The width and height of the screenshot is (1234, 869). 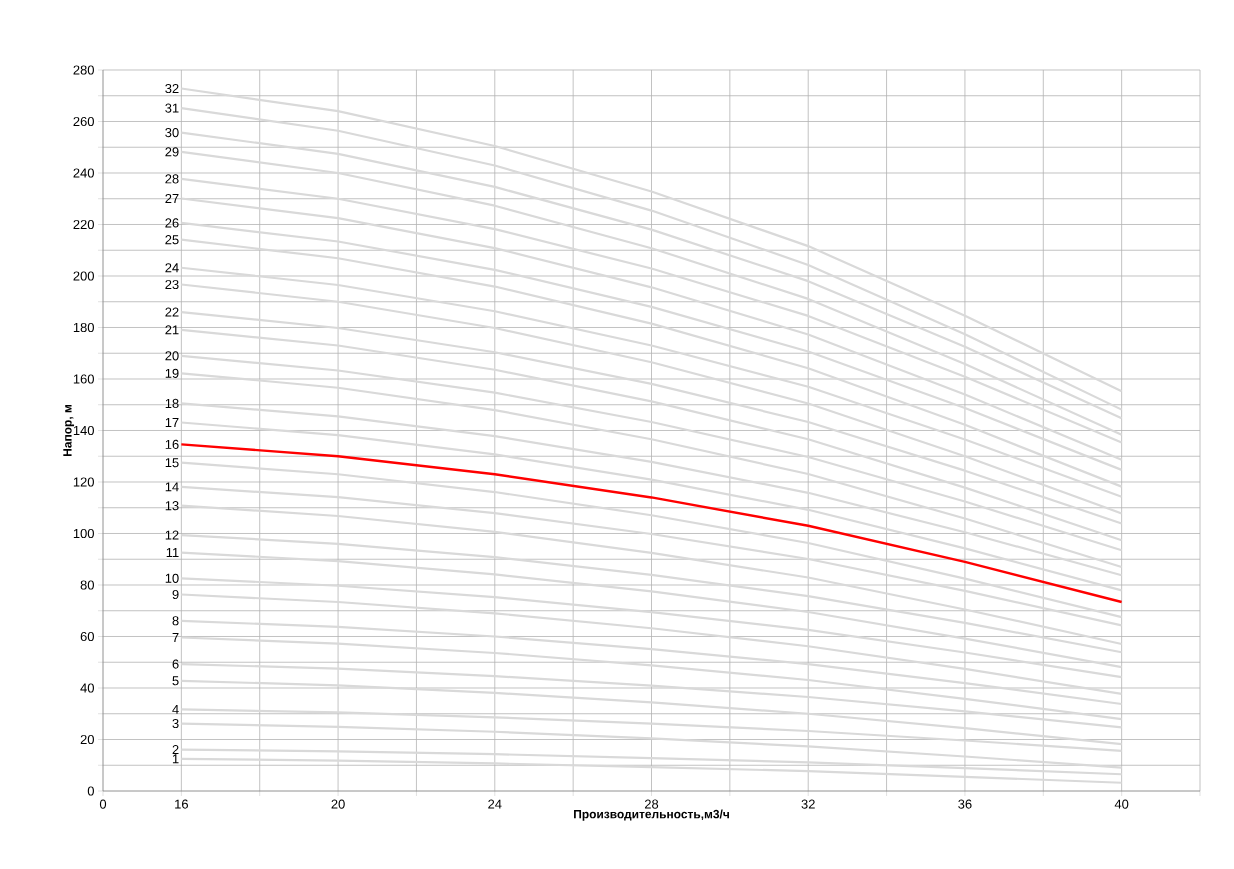 I want to click on series-label: 6, so click(x=175, y=664).